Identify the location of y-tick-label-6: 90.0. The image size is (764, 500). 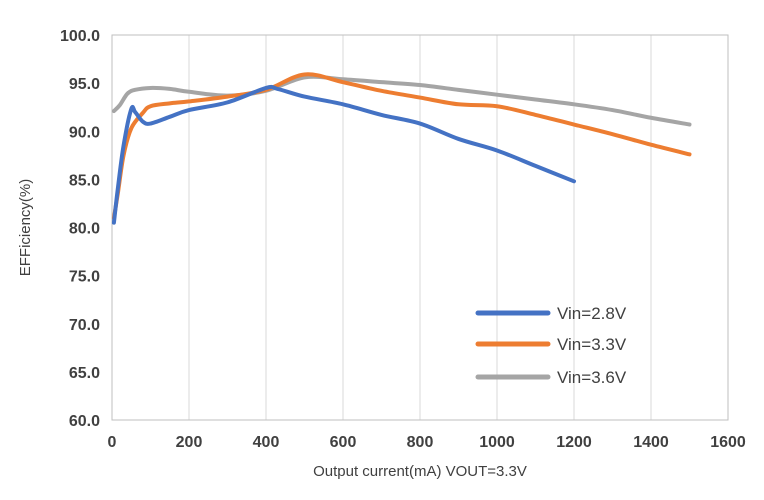
(84, 132).